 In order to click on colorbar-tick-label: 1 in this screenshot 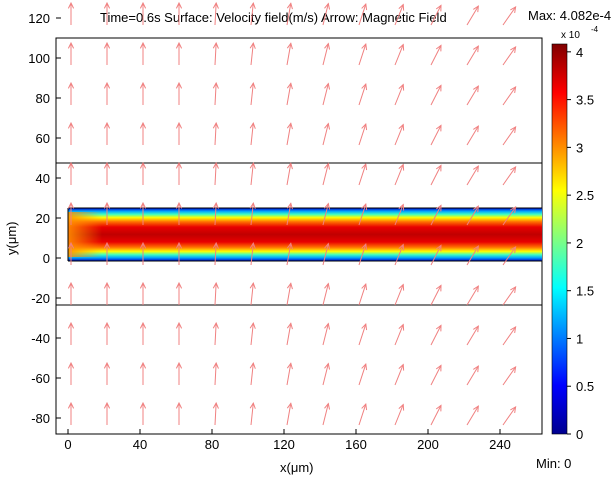, I will do `click(579, 338)`.